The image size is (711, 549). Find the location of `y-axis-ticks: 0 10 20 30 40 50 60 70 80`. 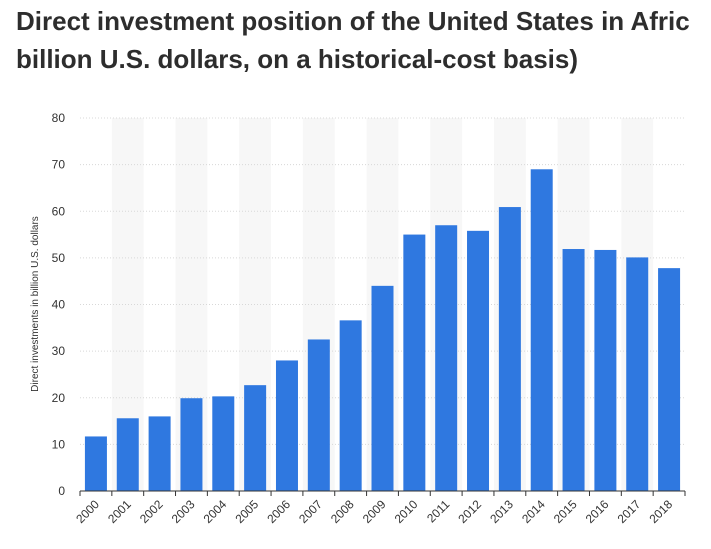

y-axis-ticks: 0 10 20 30 40 50 60 70 80 is located at coordinates (59, 304).